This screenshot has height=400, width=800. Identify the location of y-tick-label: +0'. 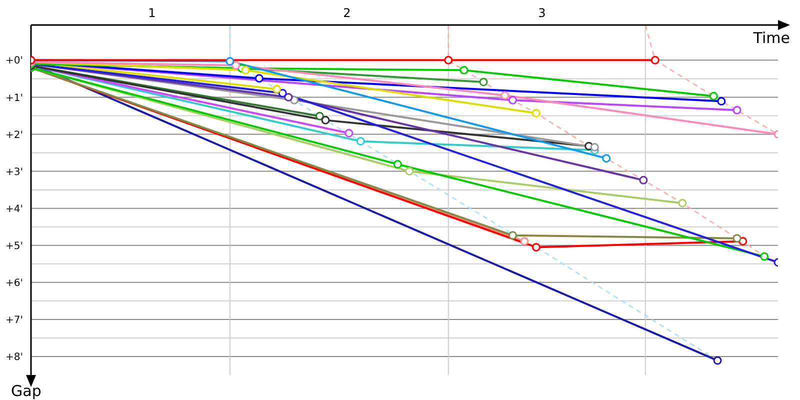
(14, 61).